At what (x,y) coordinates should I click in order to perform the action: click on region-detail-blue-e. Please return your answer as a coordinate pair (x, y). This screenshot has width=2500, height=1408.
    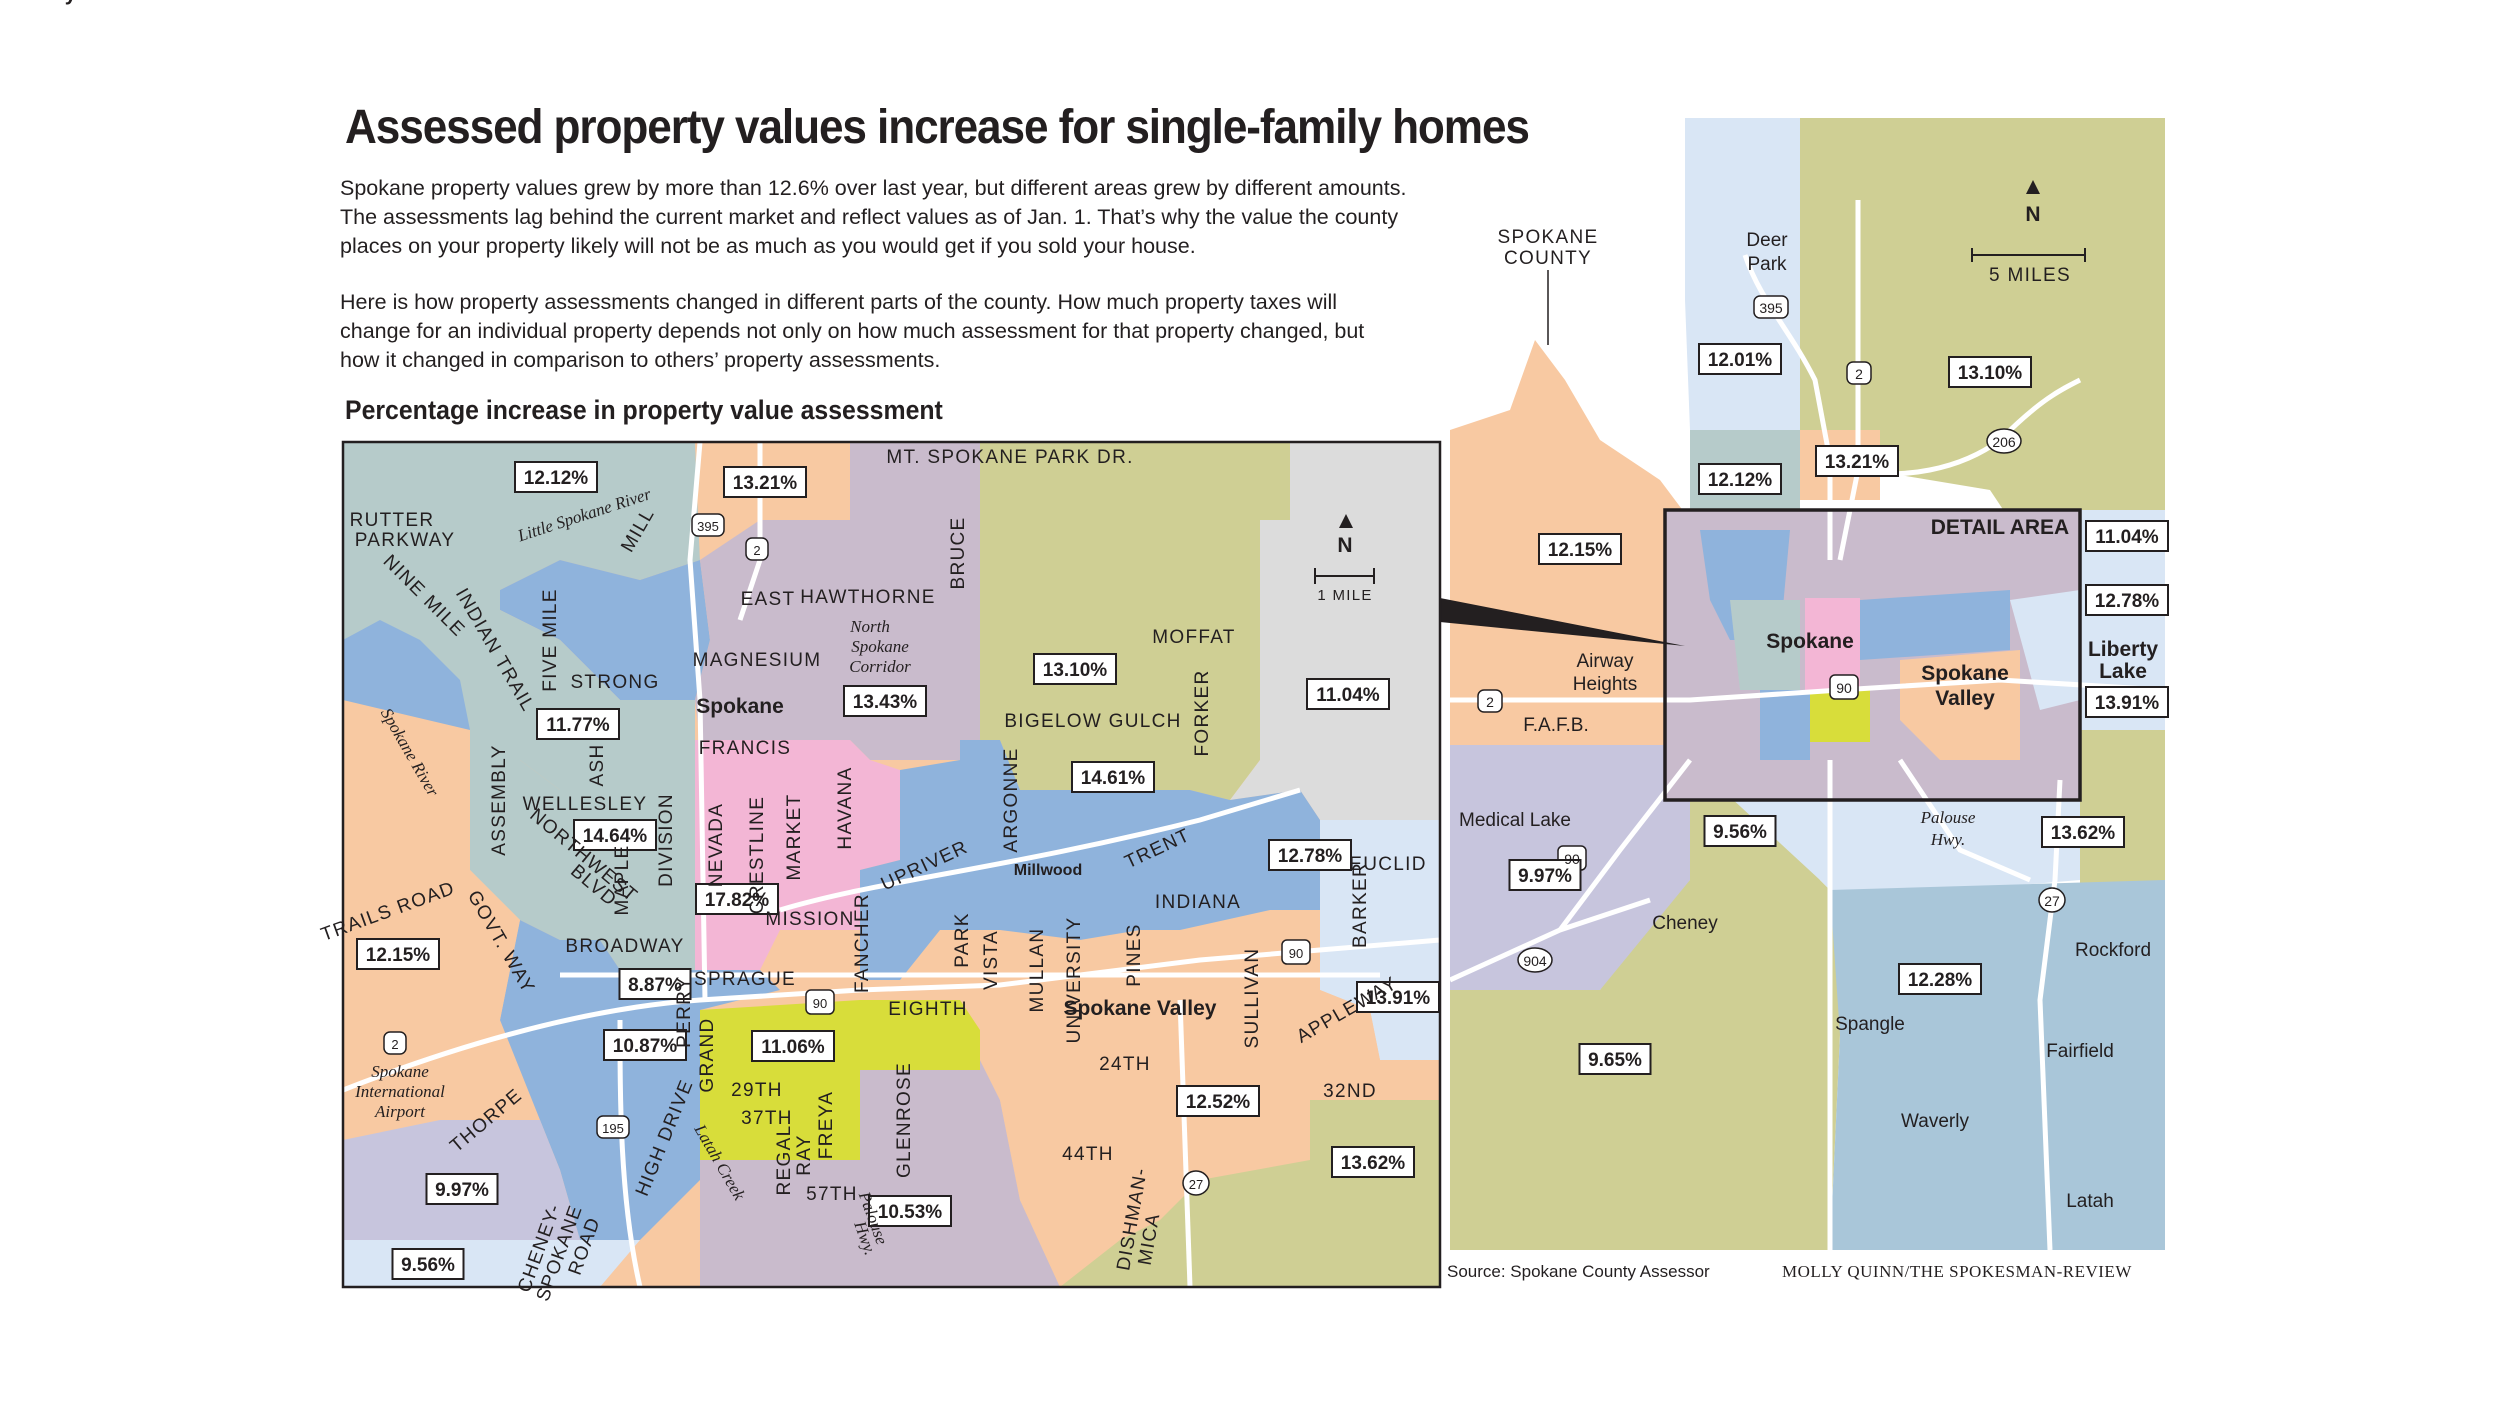
    Looking at the image, I should click on (1935, 625).